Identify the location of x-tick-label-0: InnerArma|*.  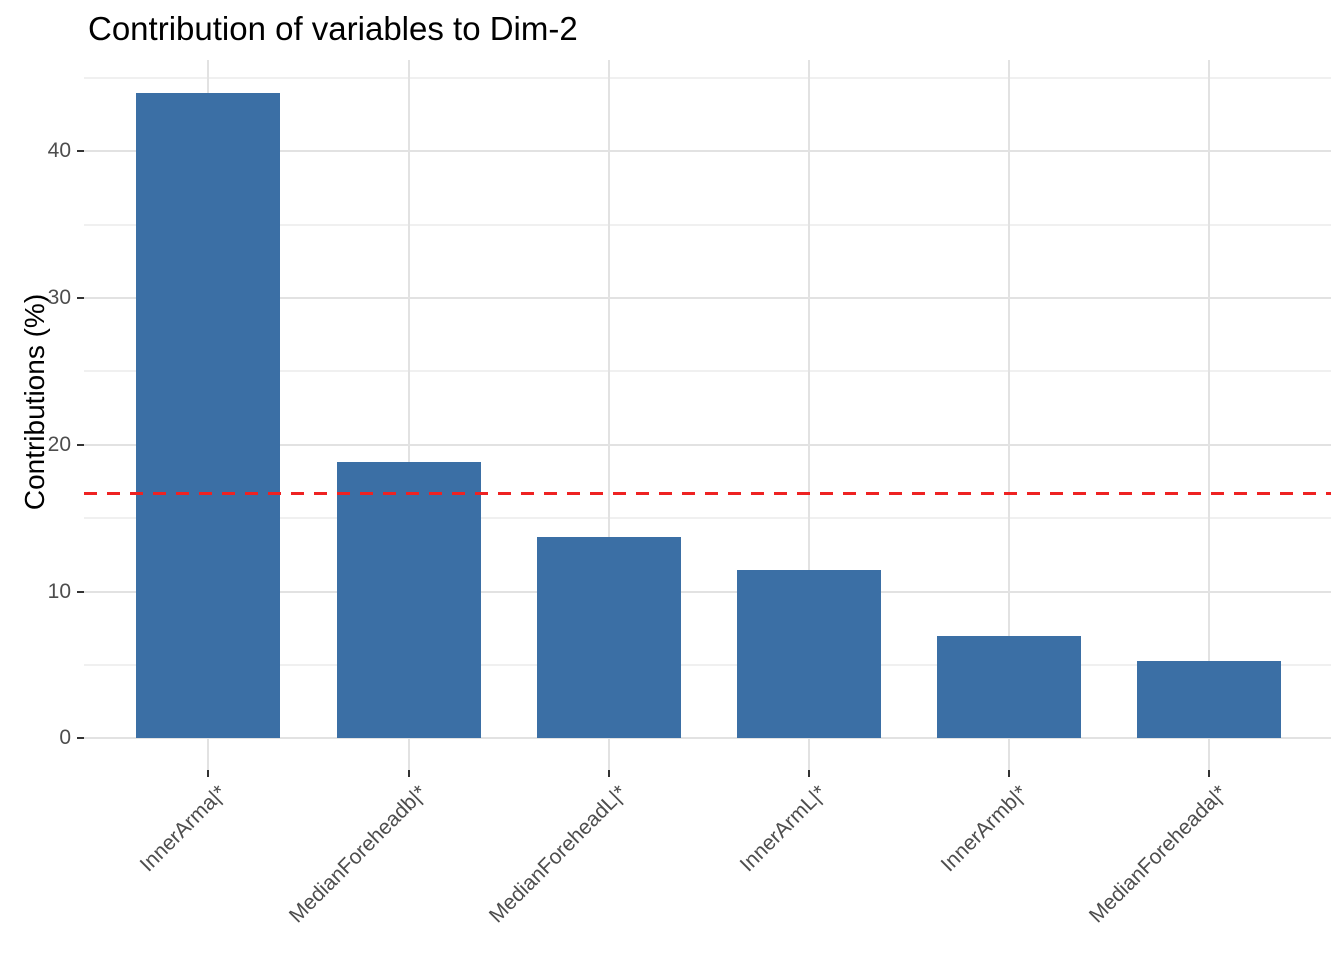
(183, 829).